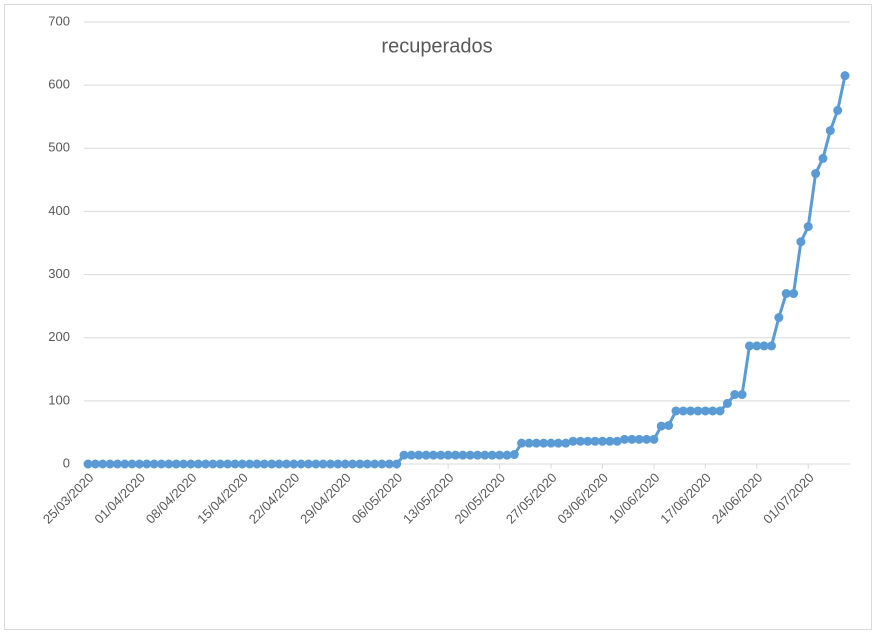  What do you see at coordinates (66, 462) in the screenshot?
I see `y-tick-label: 0` at bounding box center [66, 462].